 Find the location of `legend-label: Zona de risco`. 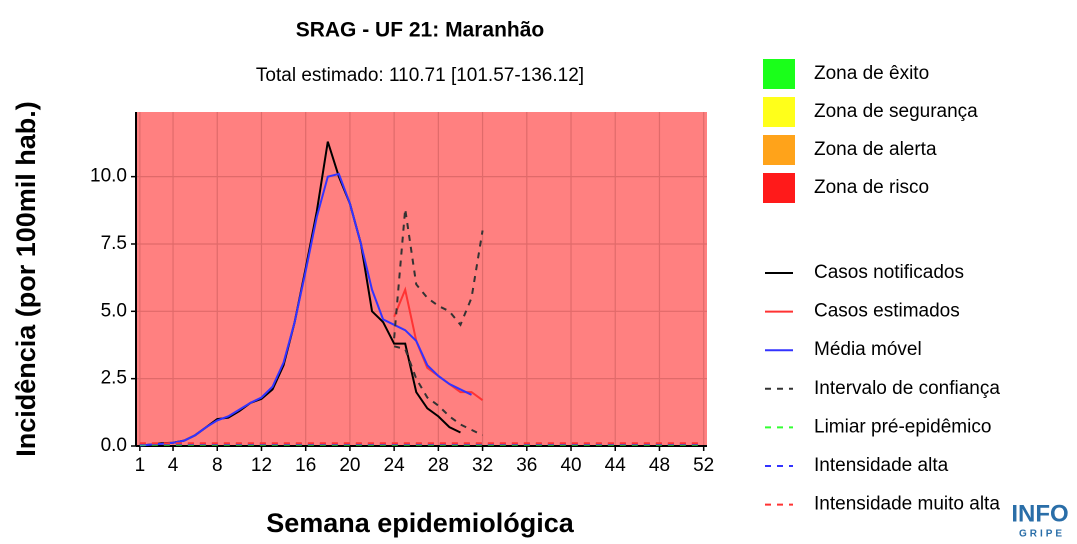

legend-label: Zona de risco is located at coordinates (871, 187).